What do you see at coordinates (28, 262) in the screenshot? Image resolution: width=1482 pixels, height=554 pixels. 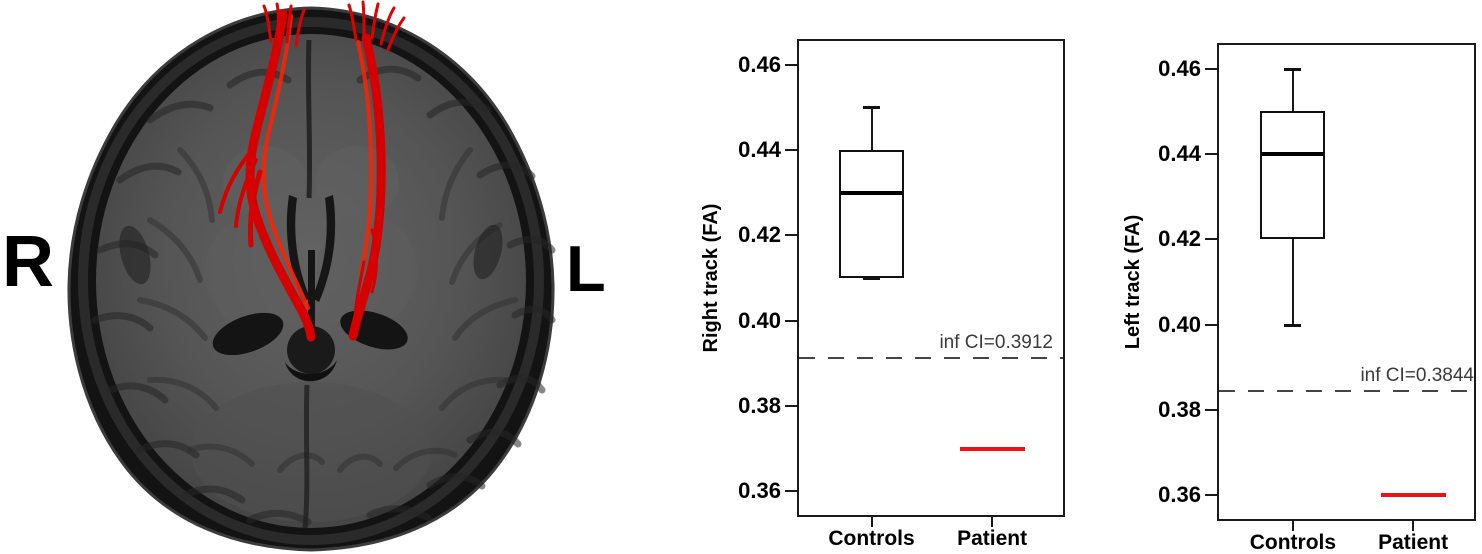 I see `orientation-label-right: R` at bounding box center [28, 262].